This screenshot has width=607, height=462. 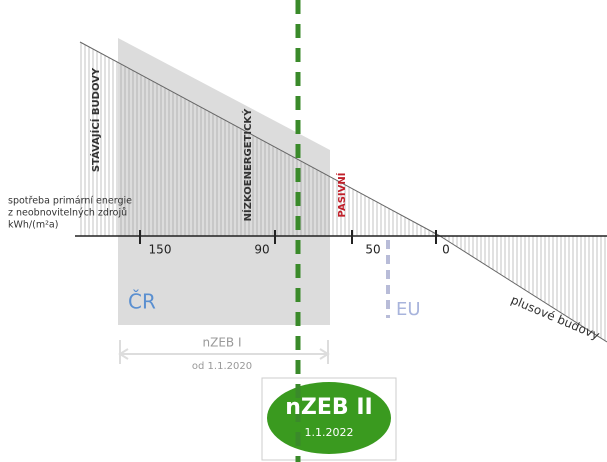 What do you see at coordinates (95, 119) in the screenshot?
I see `label-existing: STÁVAJÍCÍ BUDOVY` at bounding box center [95, 119].